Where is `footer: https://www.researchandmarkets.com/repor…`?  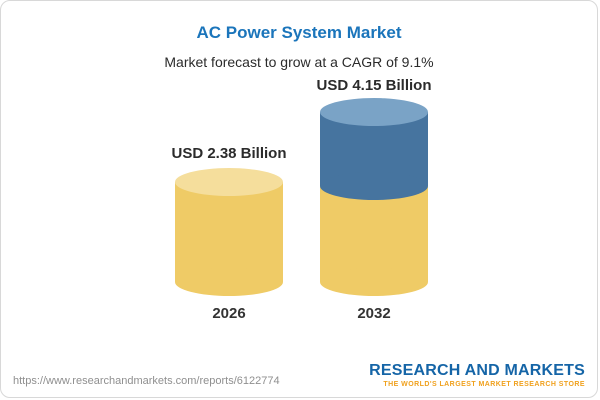
footer: https://www.researchandmarkets.com/repor… is located at coordinates (299, 375).